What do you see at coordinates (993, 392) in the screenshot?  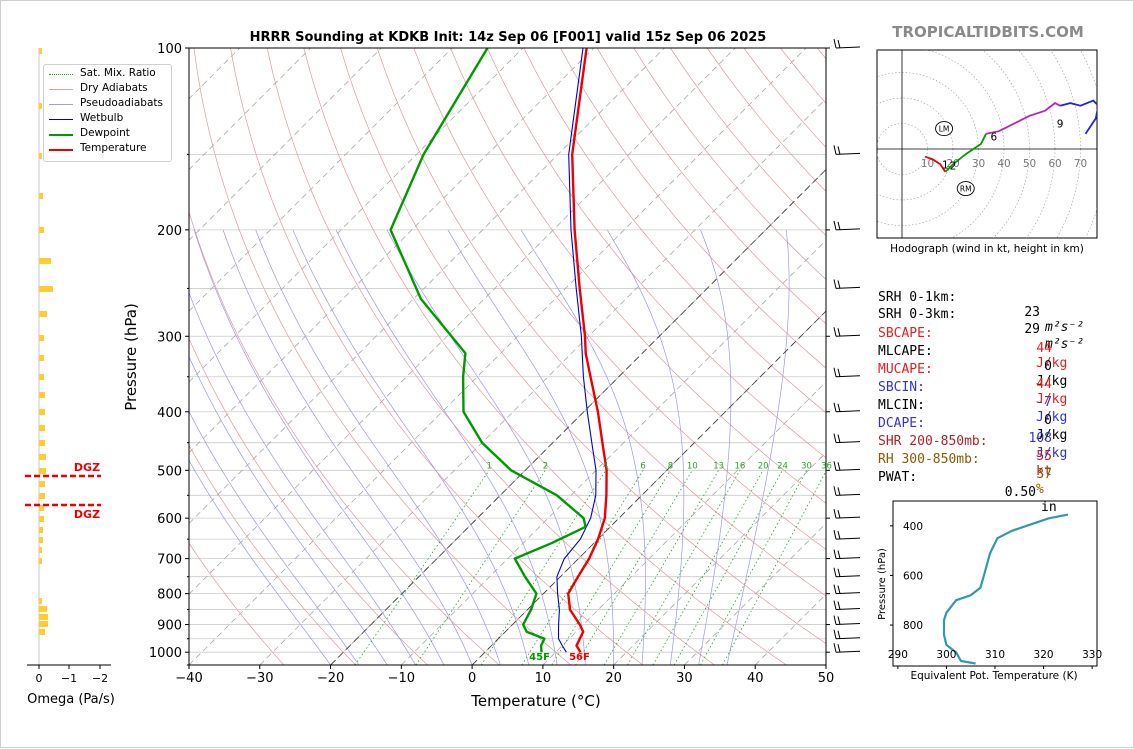 I see `stat-mlcin: MLCIN: 0 J/kg` at bounding box center [993, 392].